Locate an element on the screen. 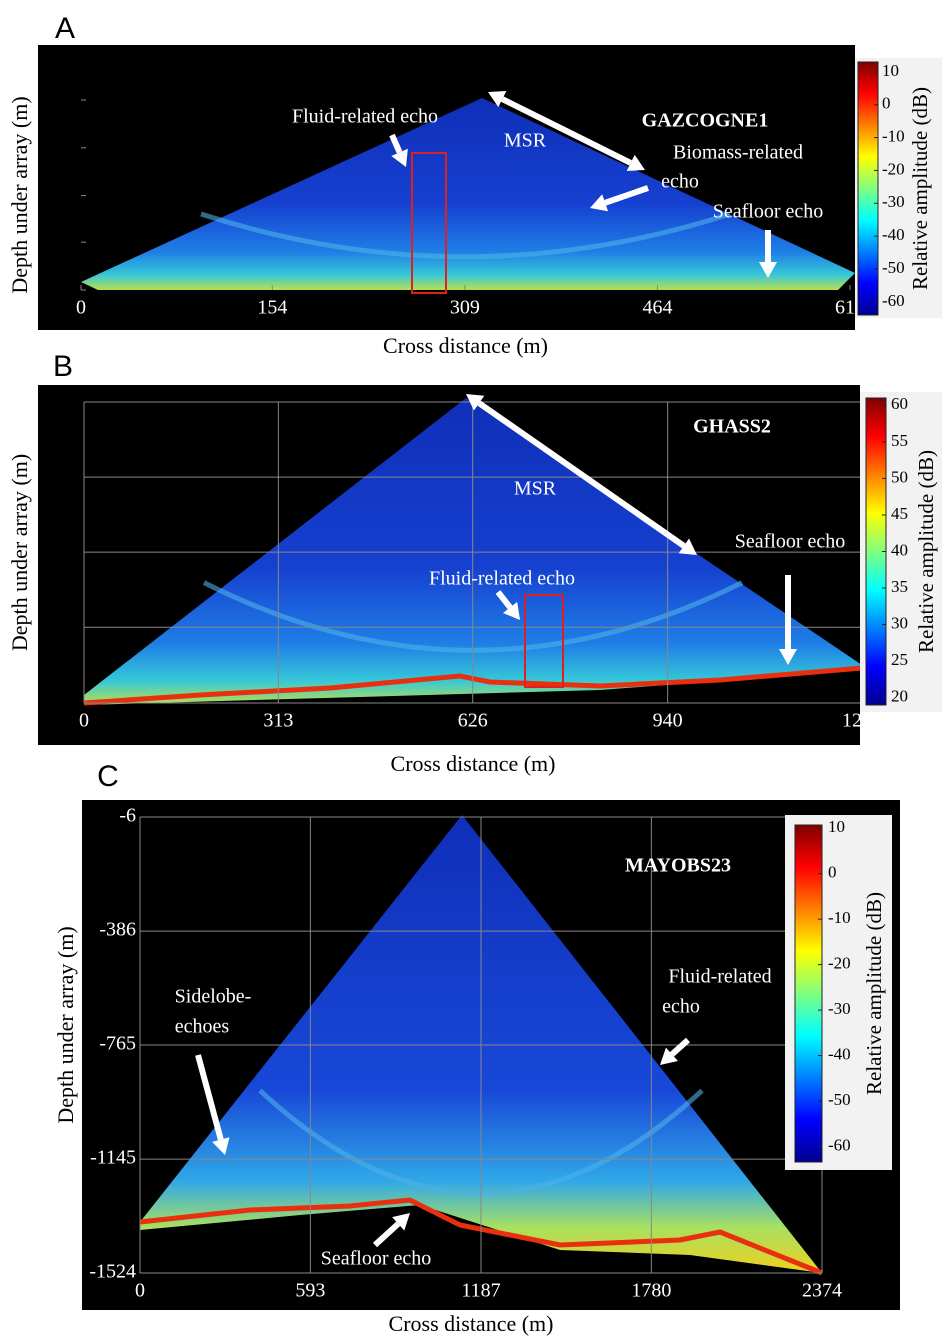 Image resolution: width=942 pixels, height=1338 pixels. colorbar-tick-label: 50 is located at coordinates (899, 476).